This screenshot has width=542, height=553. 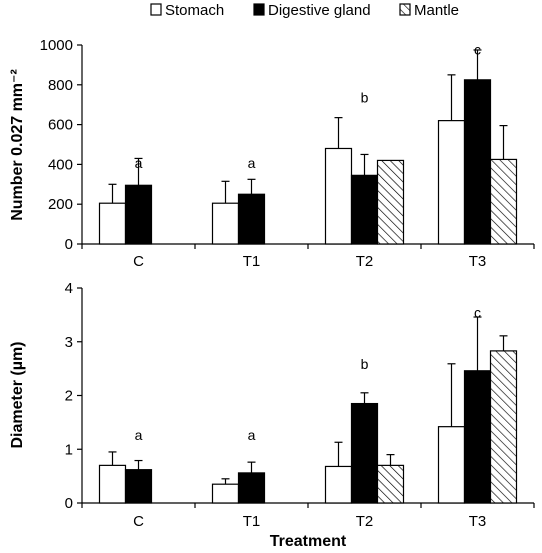 What do you see at coordinates (194, 10) in the screenshot?
I see `legend-label-stomach: Stomach` at bounding box center [194, 10].